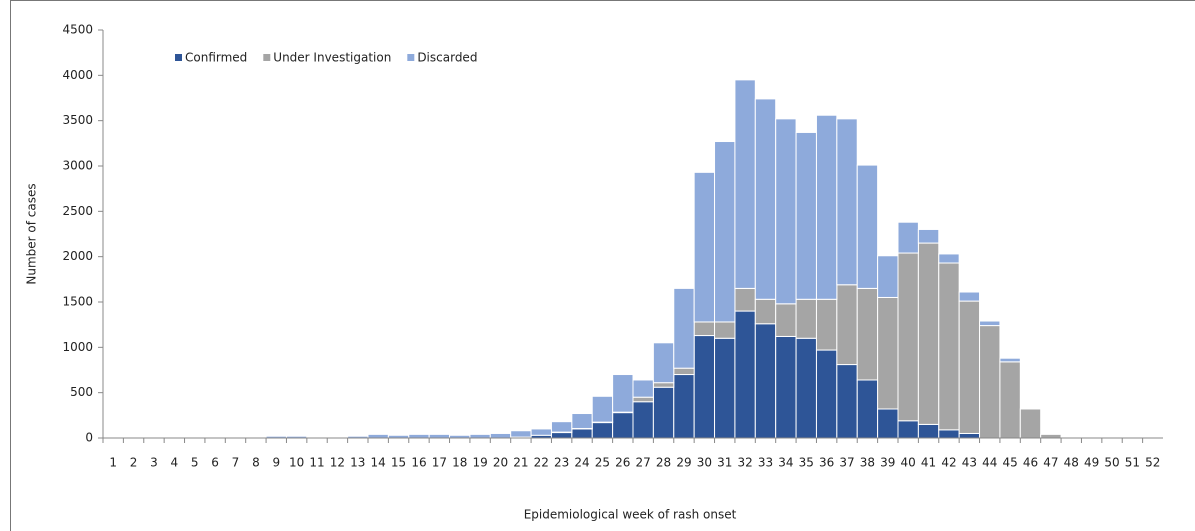 This screenshot has height=531, width=1195. What do you see at coordinates (479, 463) in the screenshot?
I see `x-tick-label: 19` at bounding box center [479, 463].